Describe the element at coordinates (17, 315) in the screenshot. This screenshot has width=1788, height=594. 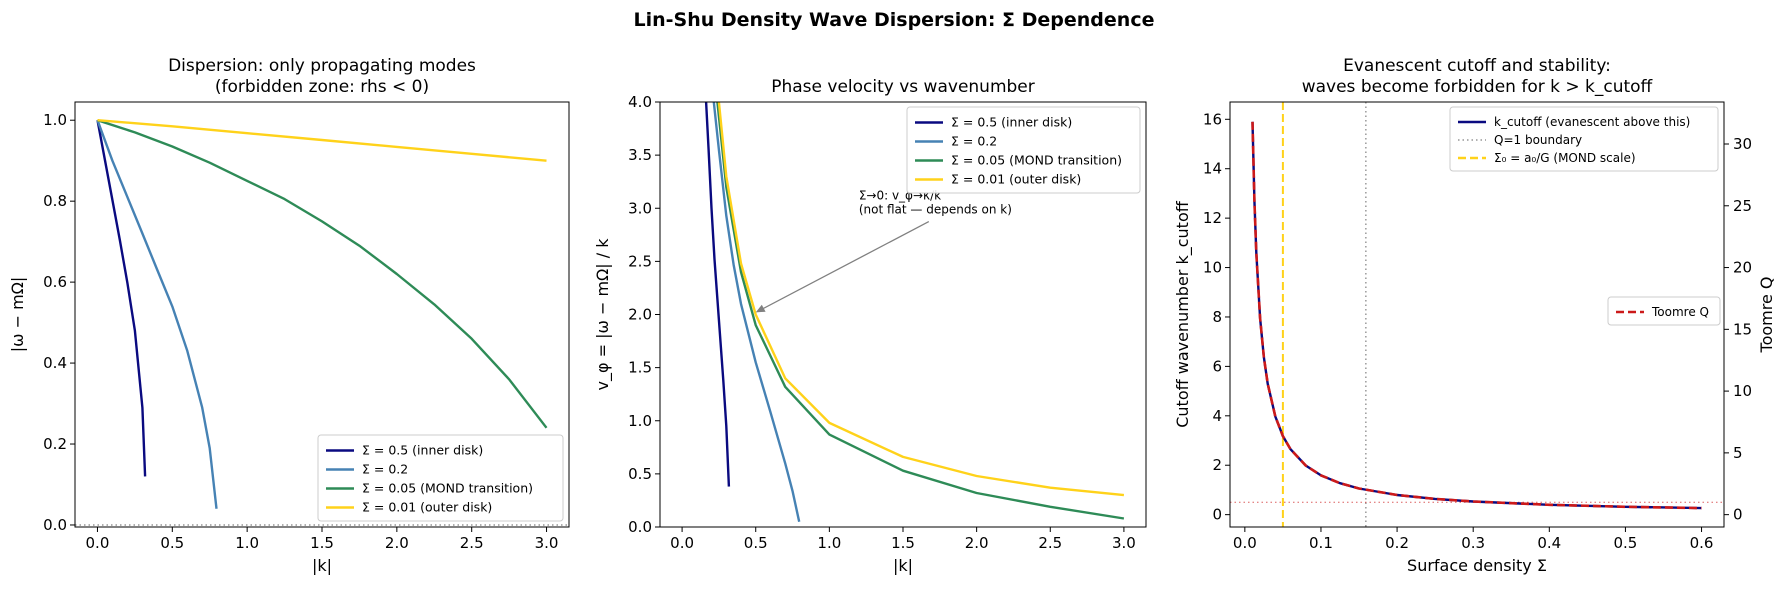
I see `y-axis-label: |ω − mΩ|` at that location.